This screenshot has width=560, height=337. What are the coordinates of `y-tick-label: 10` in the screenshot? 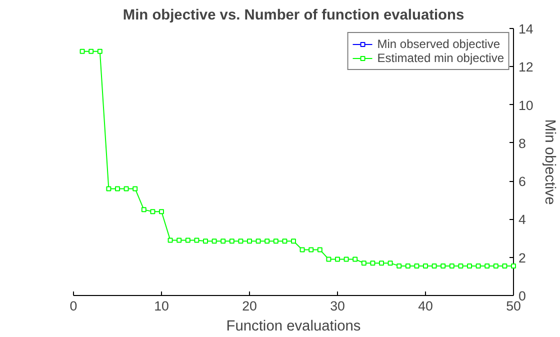 It's located at (526, 105).